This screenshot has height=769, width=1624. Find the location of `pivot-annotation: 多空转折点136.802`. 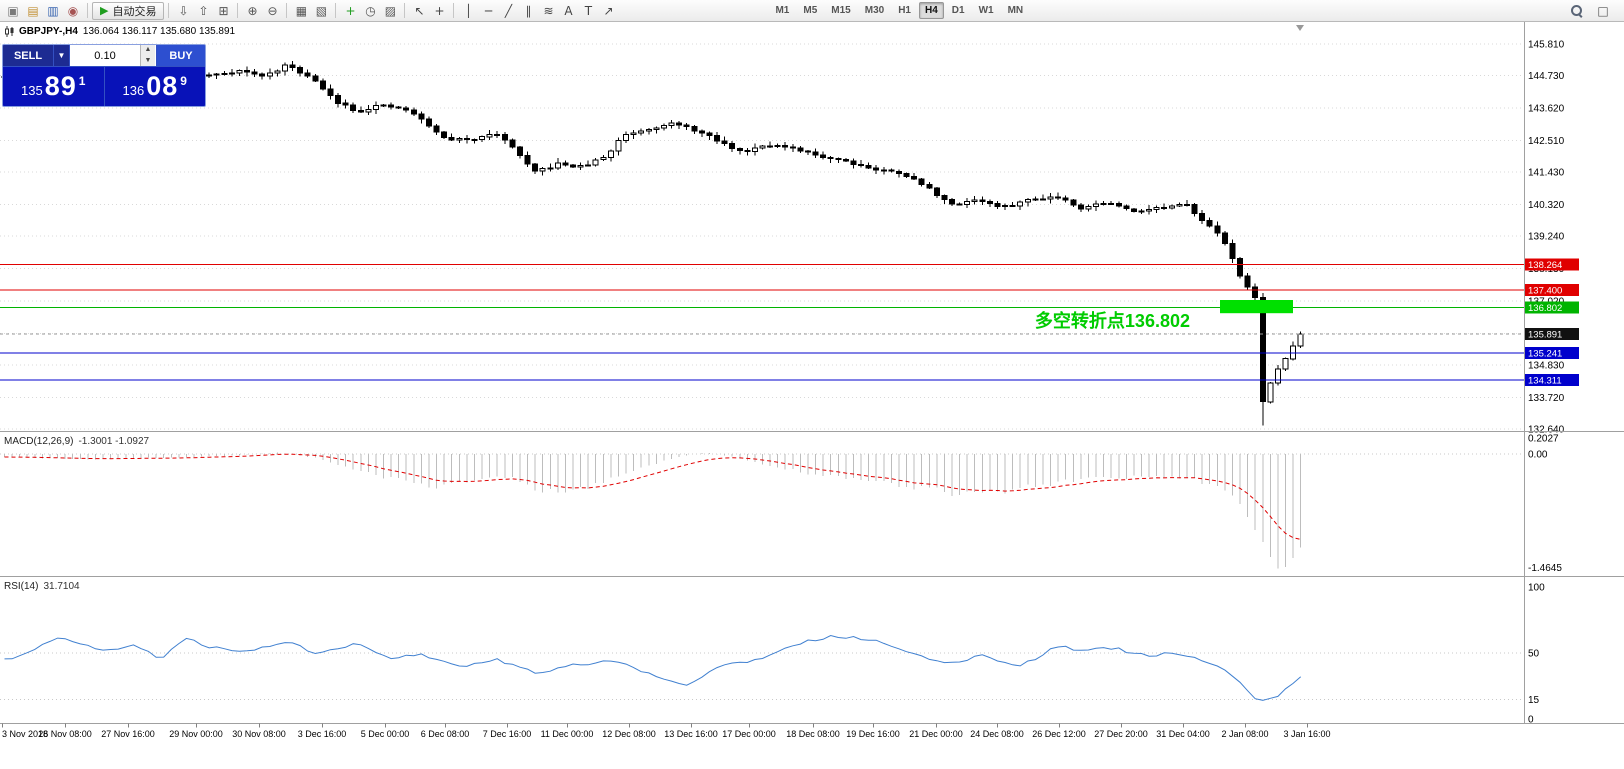

pivot-annotation: 多空转折点136.802 is located at coordinates (1112, 320).